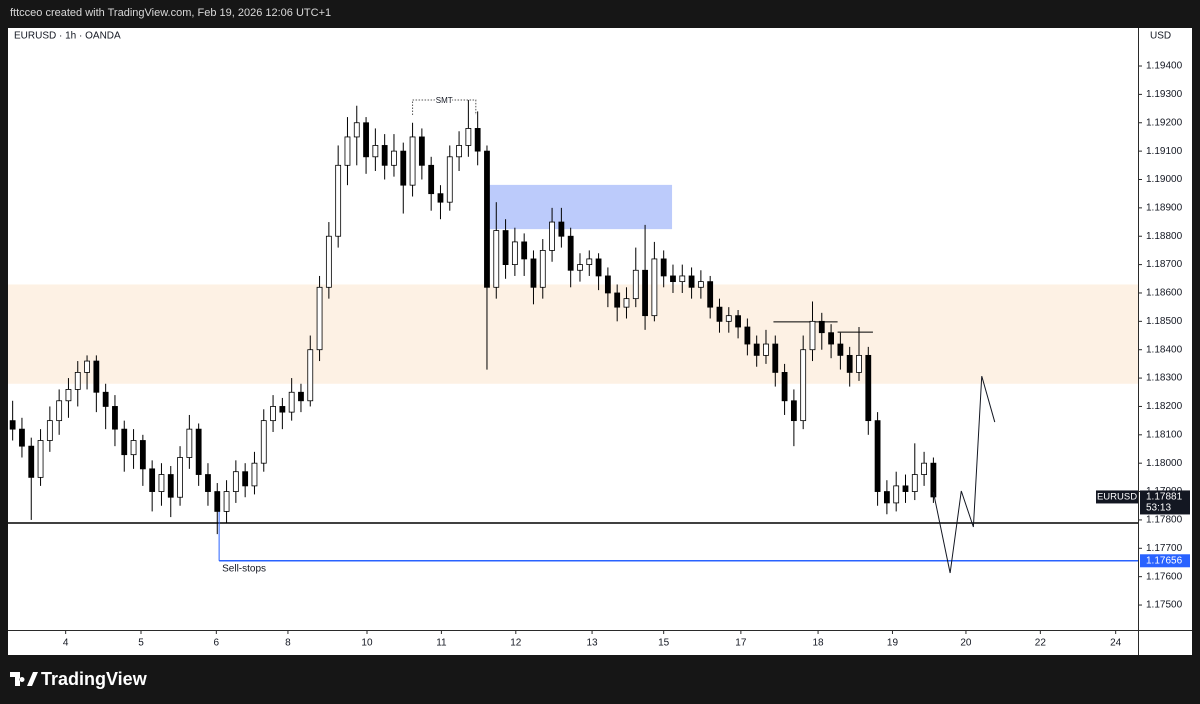 The height and width of the screenshot is (704, 1200). Describe the element at coordinates (1164, 179) in the screenshot. I see `y-tick-label: 1.19000` at that location.